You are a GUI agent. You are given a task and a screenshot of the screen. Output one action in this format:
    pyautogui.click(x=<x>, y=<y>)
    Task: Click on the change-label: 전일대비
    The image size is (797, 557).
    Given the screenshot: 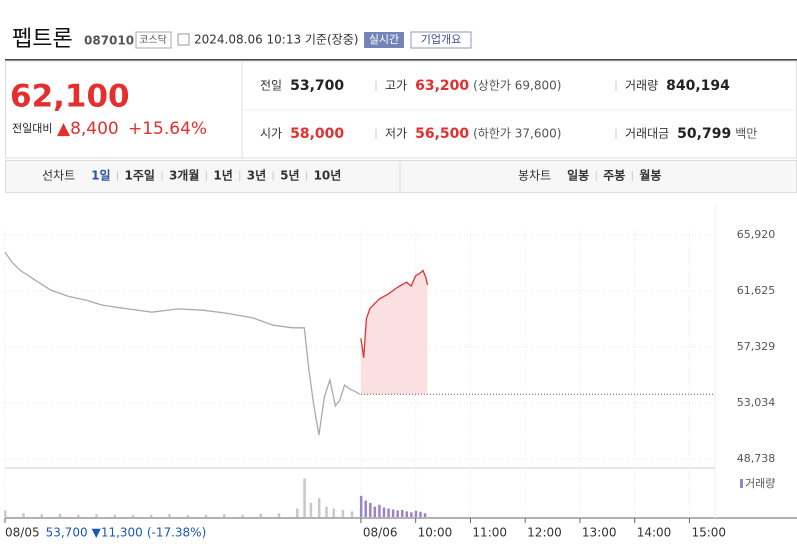 What is the action you would take?
    pyautogui.click(x=32, y=128)
    